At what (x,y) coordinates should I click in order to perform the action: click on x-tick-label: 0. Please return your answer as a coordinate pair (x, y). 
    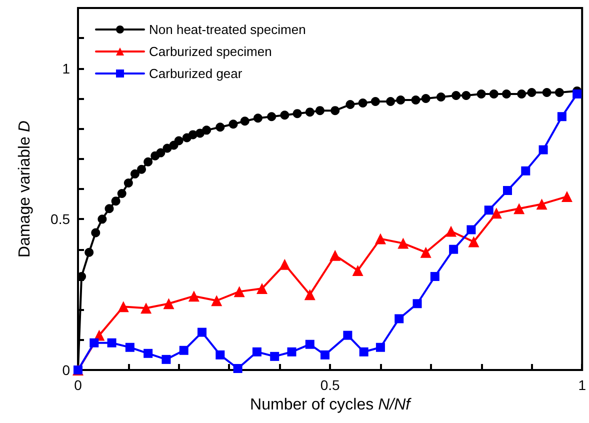
    Looking at the image, I should click on (78, 385).